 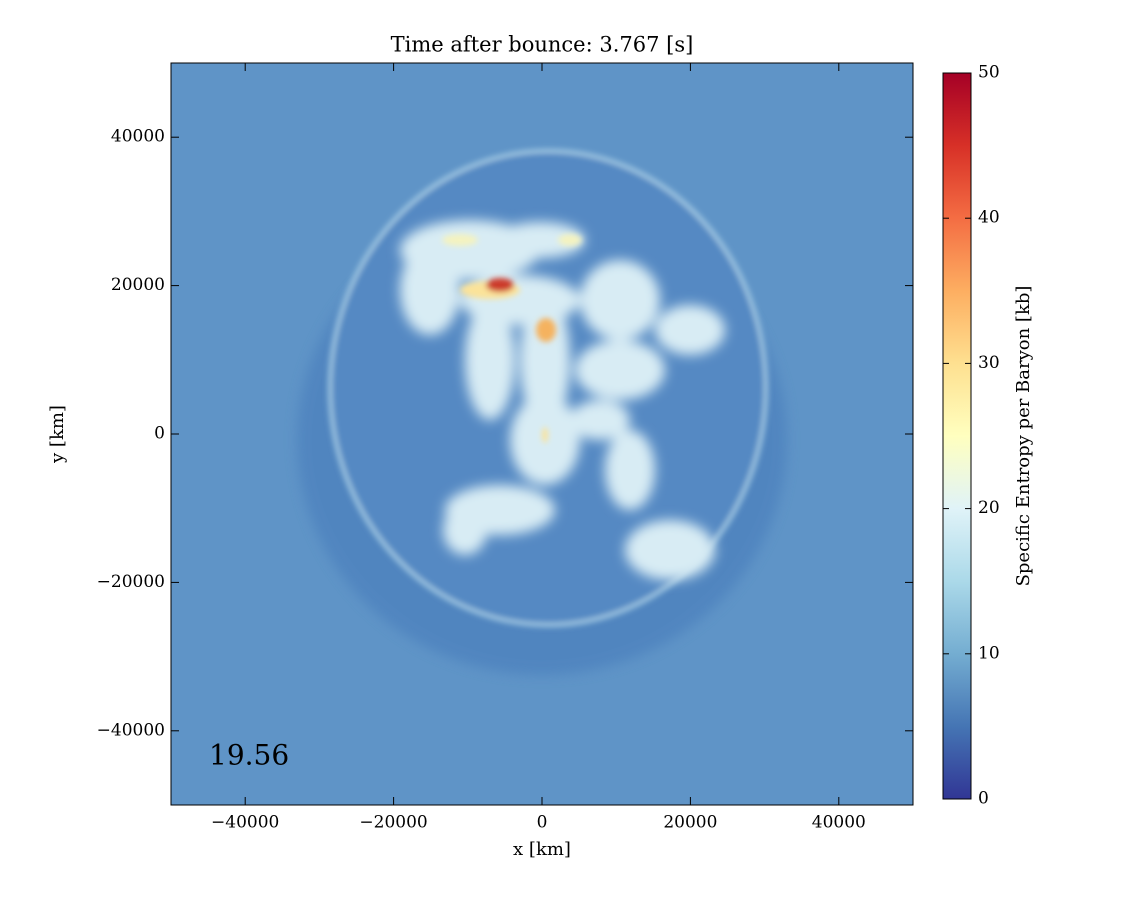 What do you see at coordinates (542, 849) in the screenshot?
I see `x-axis-label: x [km]` at bounding box center [542, 849].